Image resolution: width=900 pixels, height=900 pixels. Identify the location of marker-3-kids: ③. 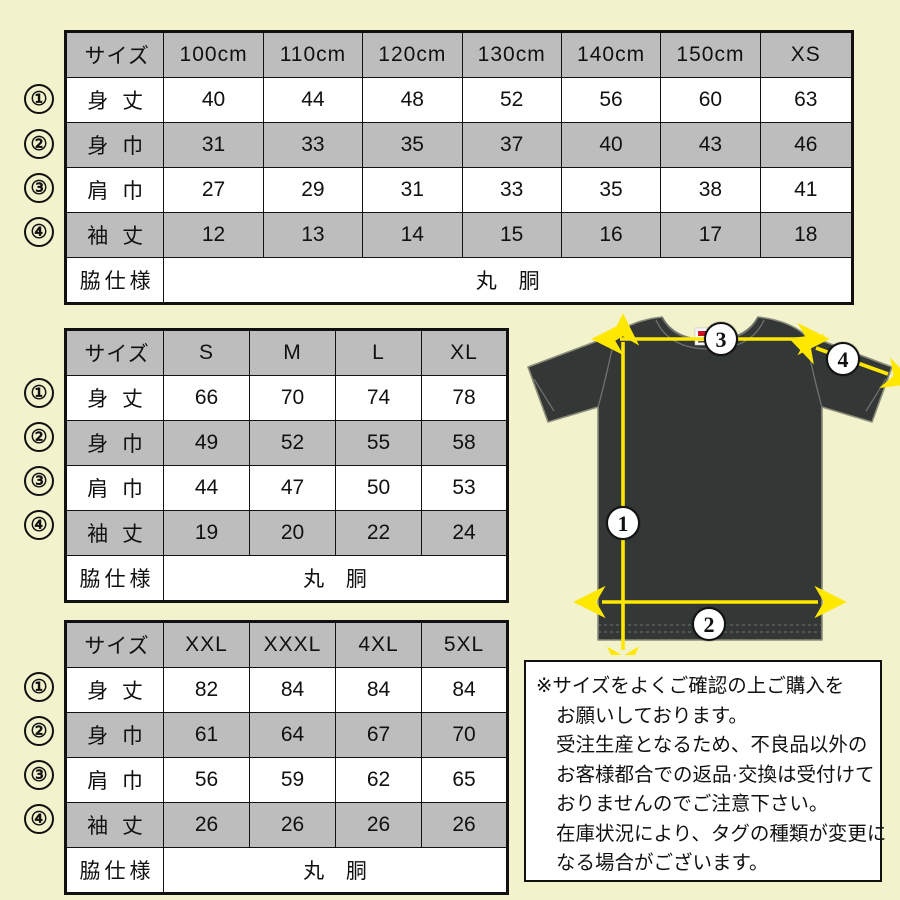
(39, 188).